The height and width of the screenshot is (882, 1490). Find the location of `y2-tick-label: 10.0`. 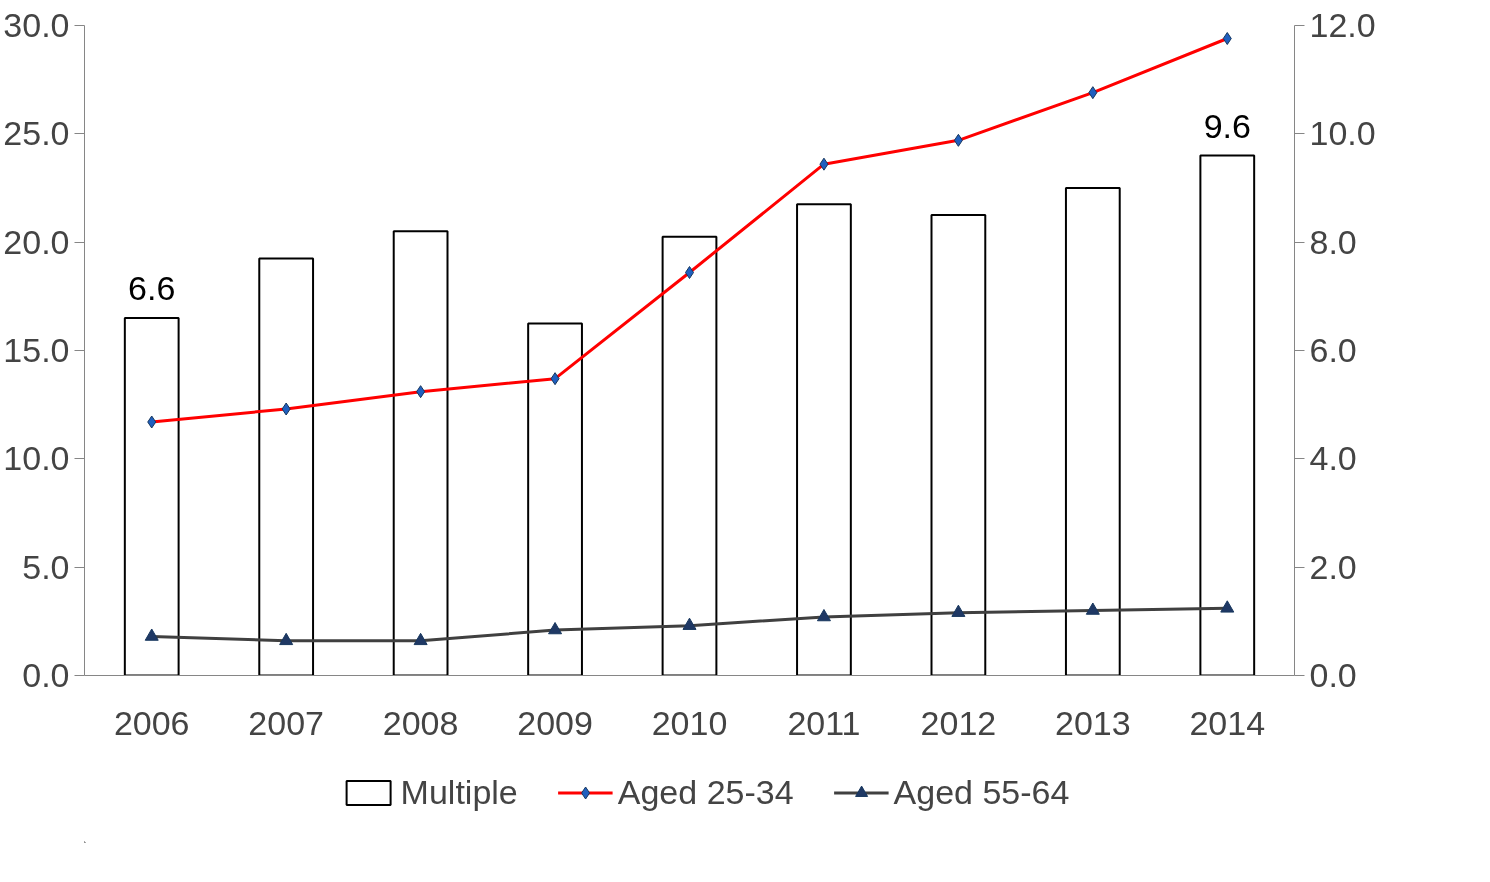

y2-tick-label: 10.0 is located at coordinates (1342, 133).